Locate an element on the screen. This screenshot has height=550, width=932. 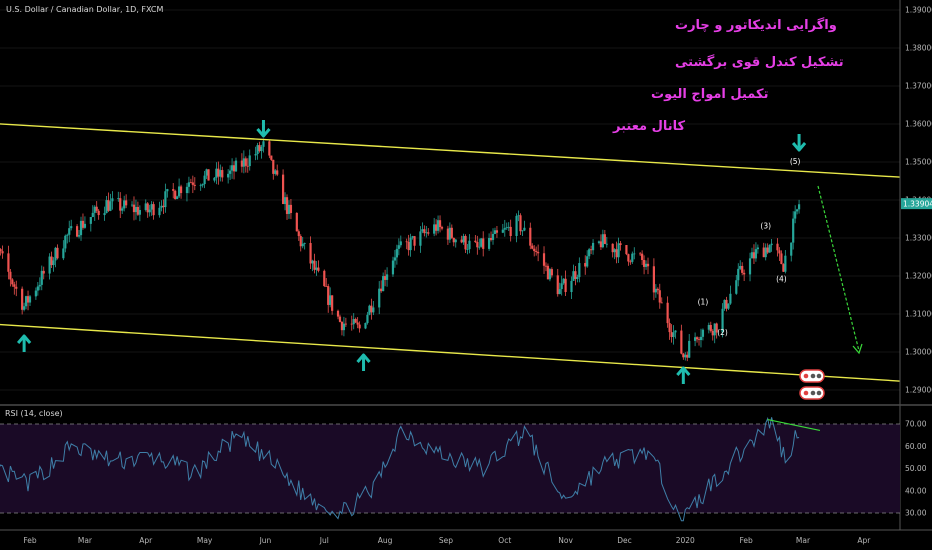
svg-text: 1.33904 is located at coordinates (917, 204).